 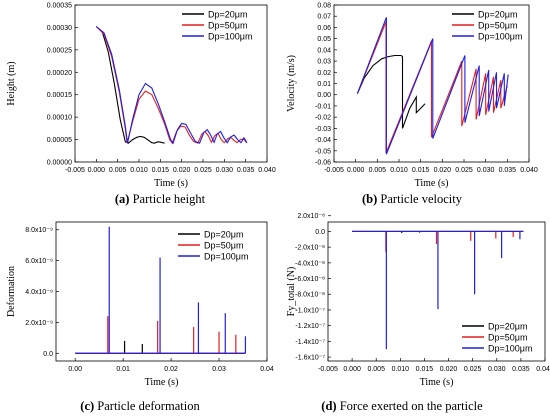 What do you see at coordinates (39, 323) in the screenshot?
I see `y-tick-label: 2.0x10⁻⁹` at bounding box center [39, 323].